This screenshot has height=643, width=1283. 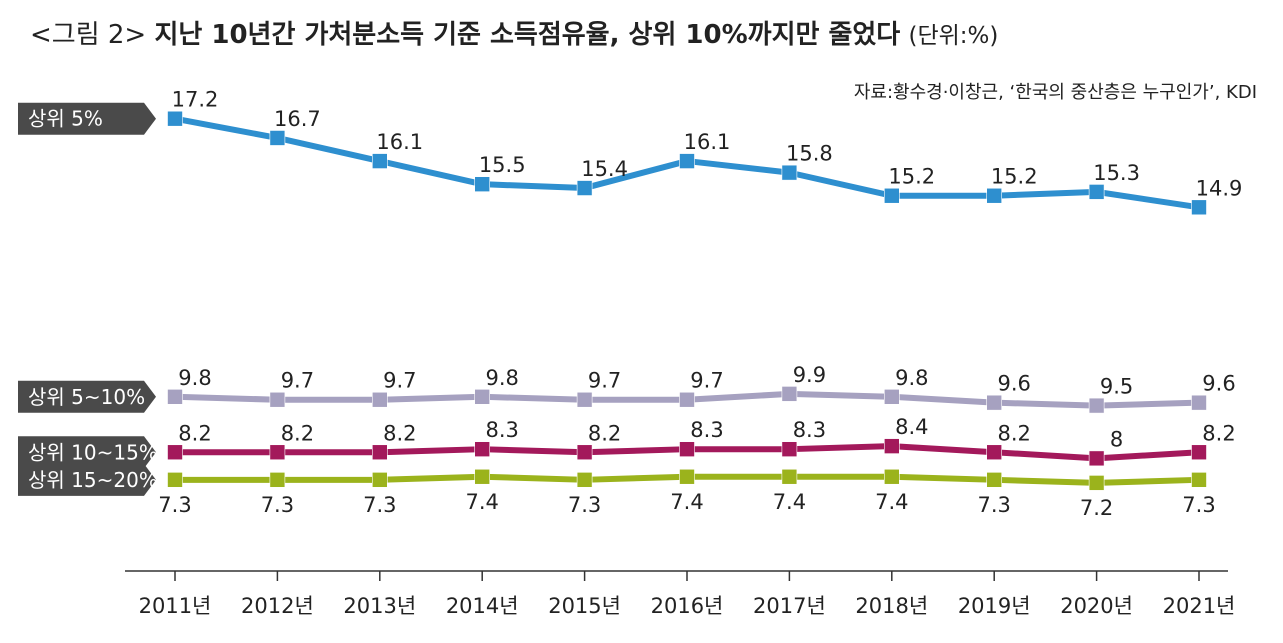 What do you see at coordinates (1096, 606) in the screenshot?
I see `x-tick-label: 2020년` at bounding box center [1096, 606].